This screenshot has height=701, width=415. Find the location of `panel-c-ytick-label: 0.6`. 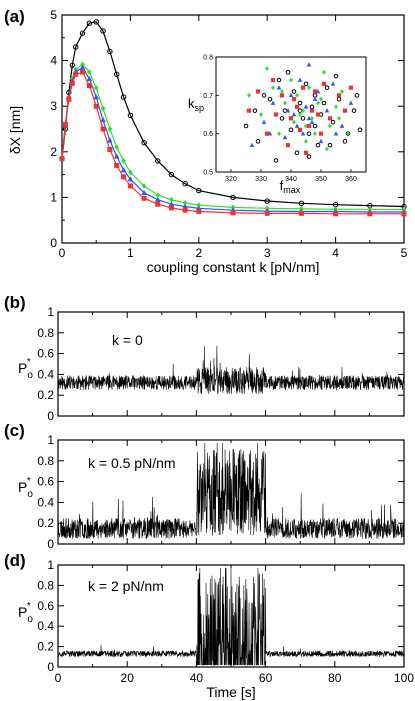

panel-c-ytick-label: 0.6 is located at coordinates (45, 482).